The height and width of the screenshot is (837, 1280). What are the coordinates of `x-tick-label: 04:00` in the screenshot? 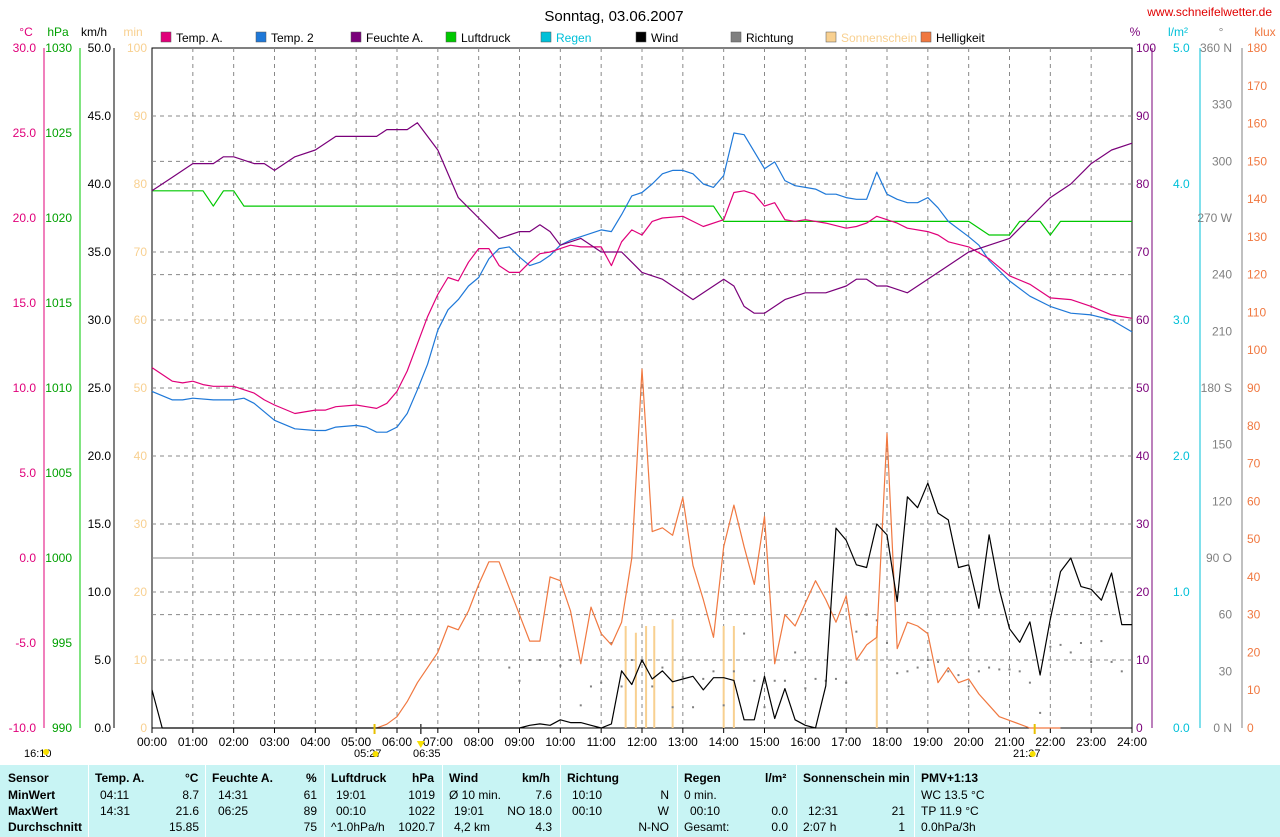 It's located at (315, 742).